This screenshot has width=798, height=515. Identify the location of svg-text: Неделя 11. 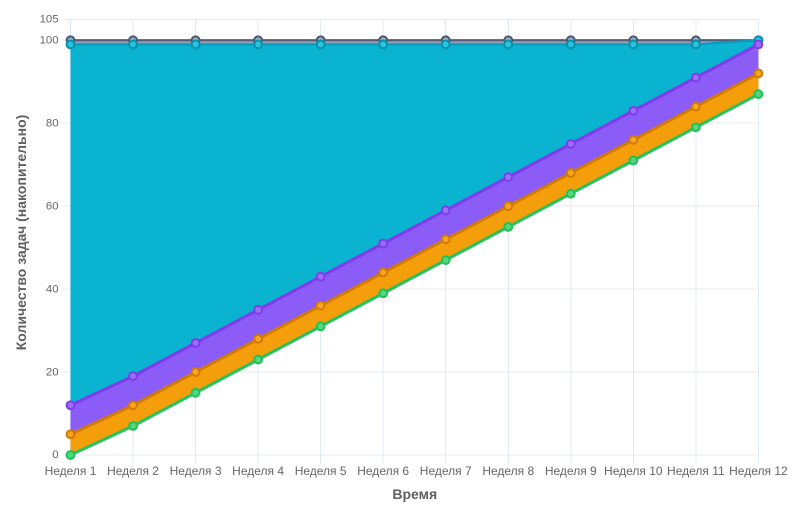
(696, 471).